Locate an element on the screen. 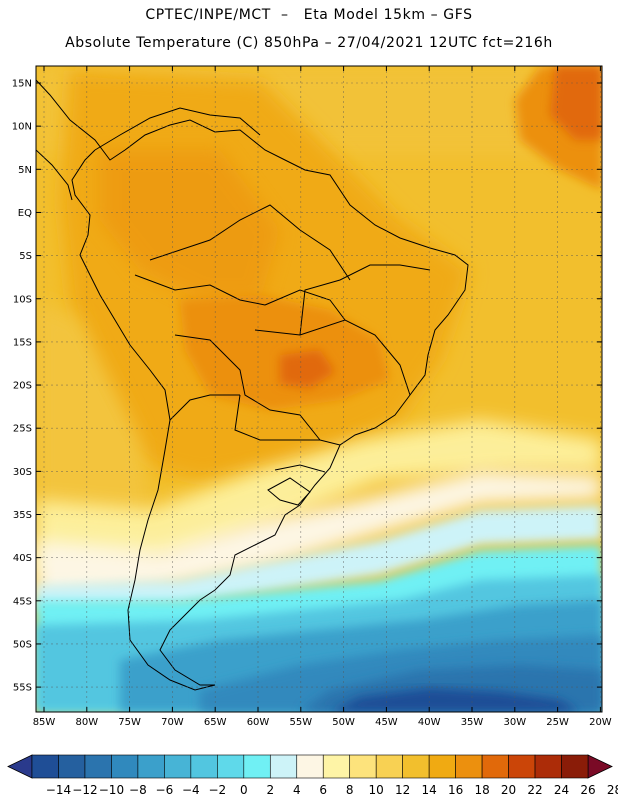 The width and height of the screenshot is (618, 800). colorbar-label: 4 is located at coordinates (297, 790).